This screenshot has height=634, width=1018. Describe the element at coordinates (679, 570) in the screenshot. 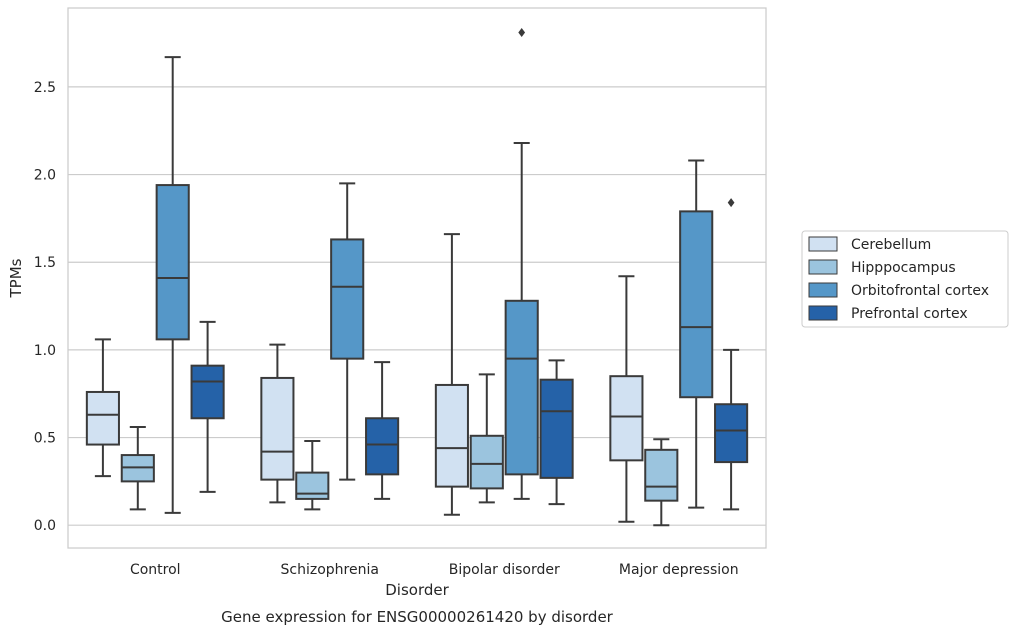

I see `x-tick-label: Major depression` at that location.